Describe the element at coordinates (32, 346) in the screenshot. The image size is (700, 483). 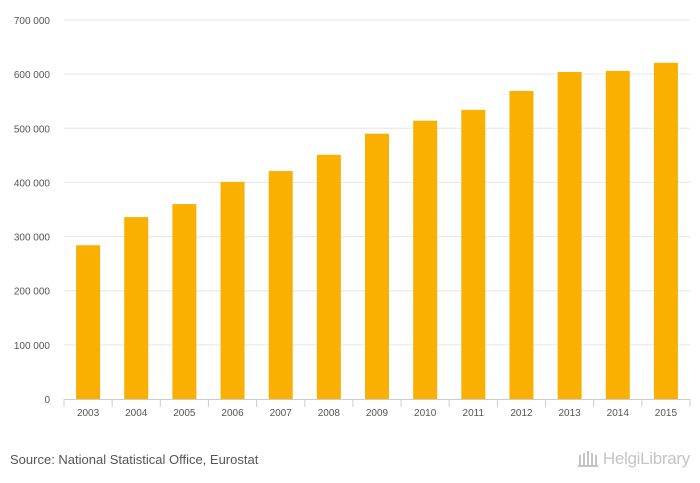
I see `y-tick-label: 100 000` at that location.